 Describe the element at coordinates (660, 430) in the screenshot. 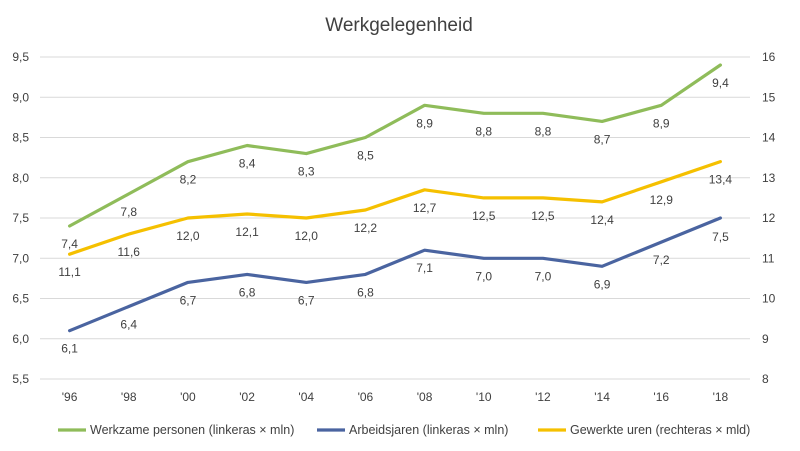

I see `legend-label: Gewerkte uren (rechteras × mld)` at that location.